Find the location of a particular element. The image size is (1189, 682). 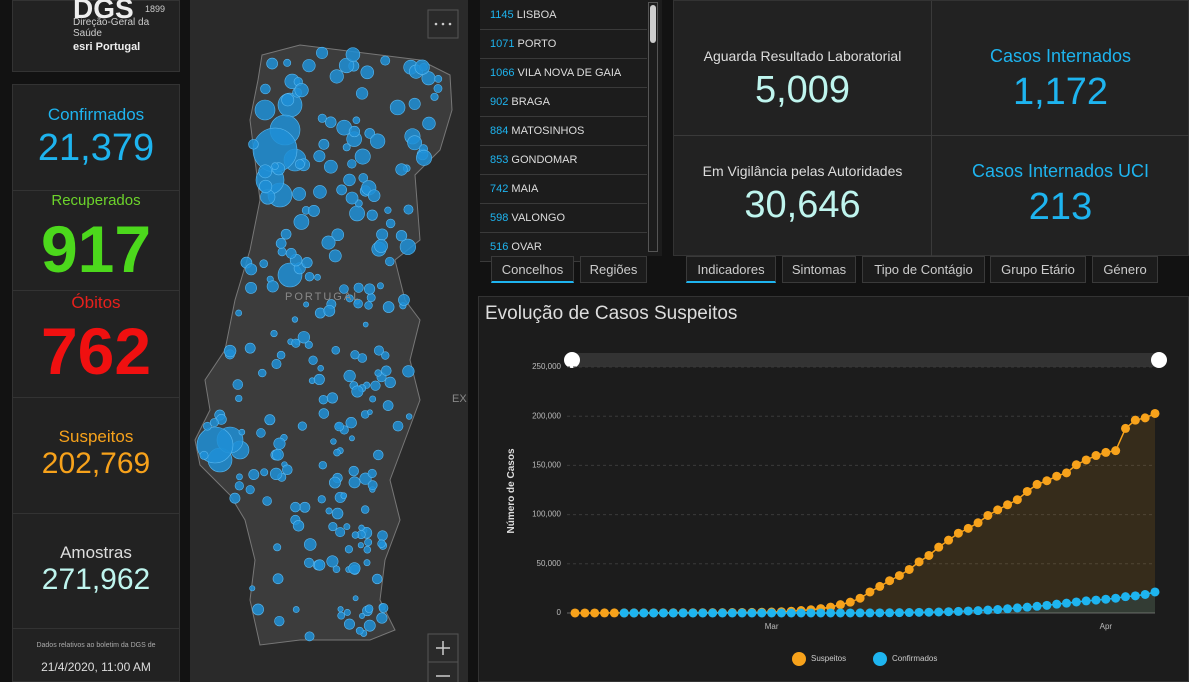

list-row: 884 MATOSINHOS is located at coordinates (563, 131).